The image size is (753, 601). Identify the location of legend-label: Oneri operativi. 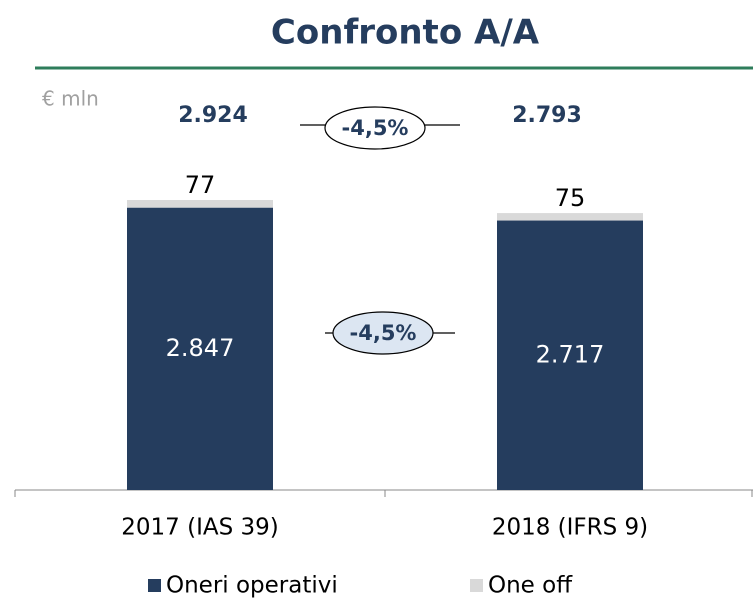
(252, 586).